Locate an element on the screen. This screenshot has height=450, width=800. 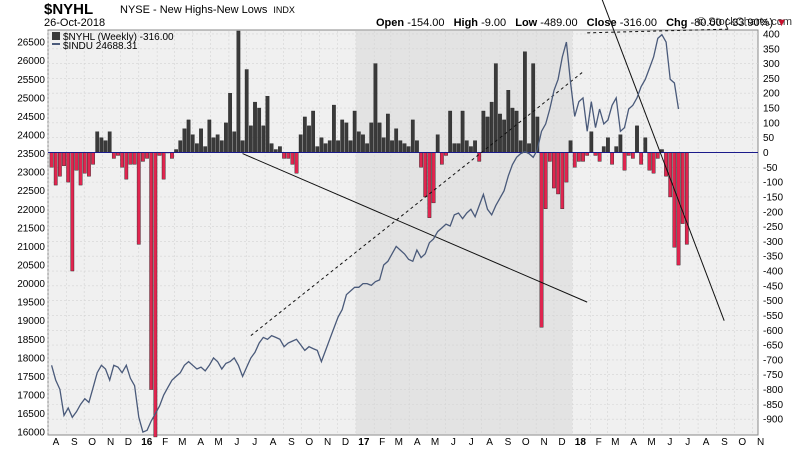
right-tick-label: -150 is located at coordinates (773, 197).